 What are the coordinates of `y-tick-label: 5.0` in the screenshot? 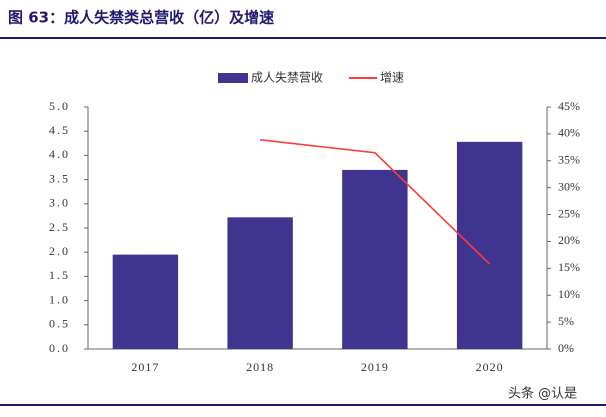 It's located at (59, 106).